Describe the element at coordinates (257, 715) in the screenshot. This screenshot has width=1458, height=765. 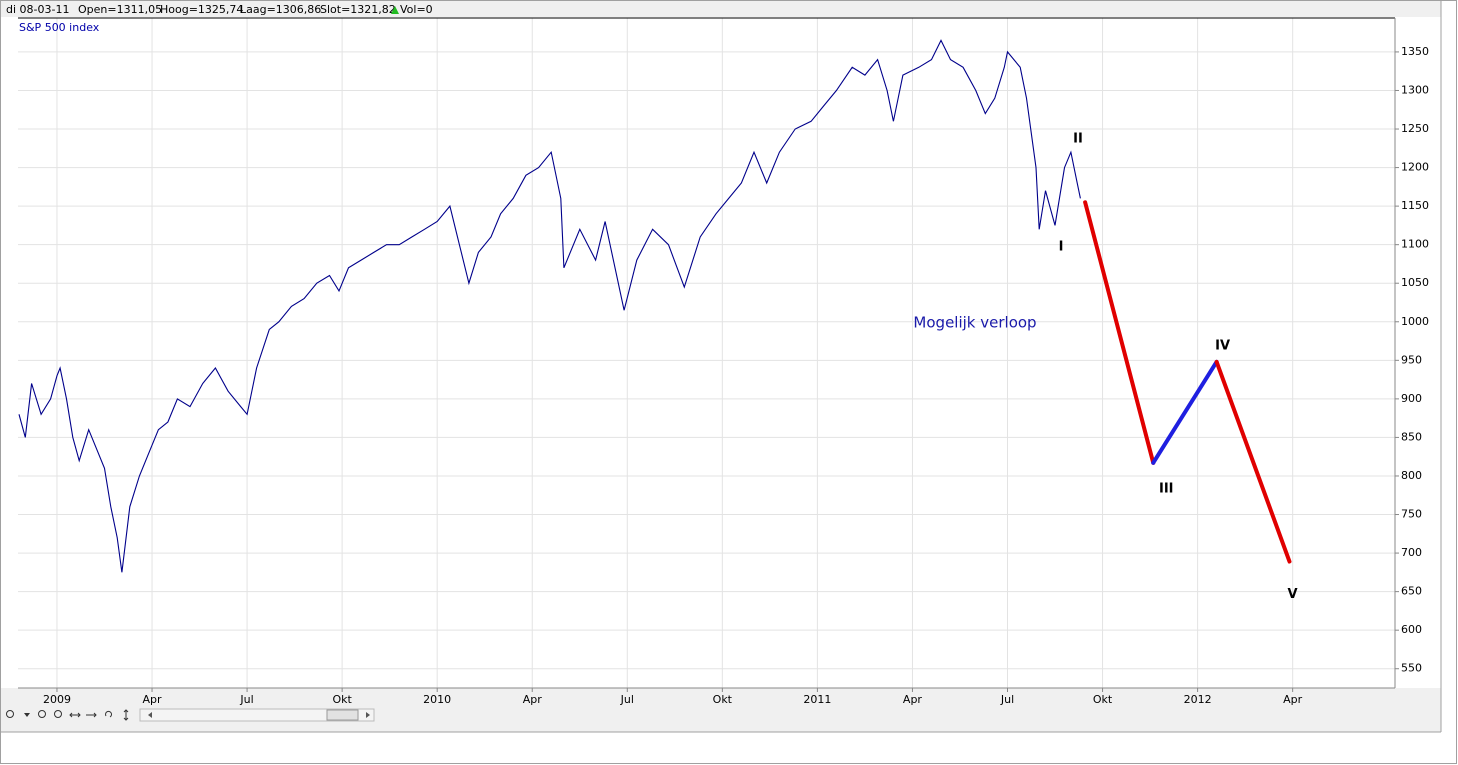
I see `scrollbar` at that location.